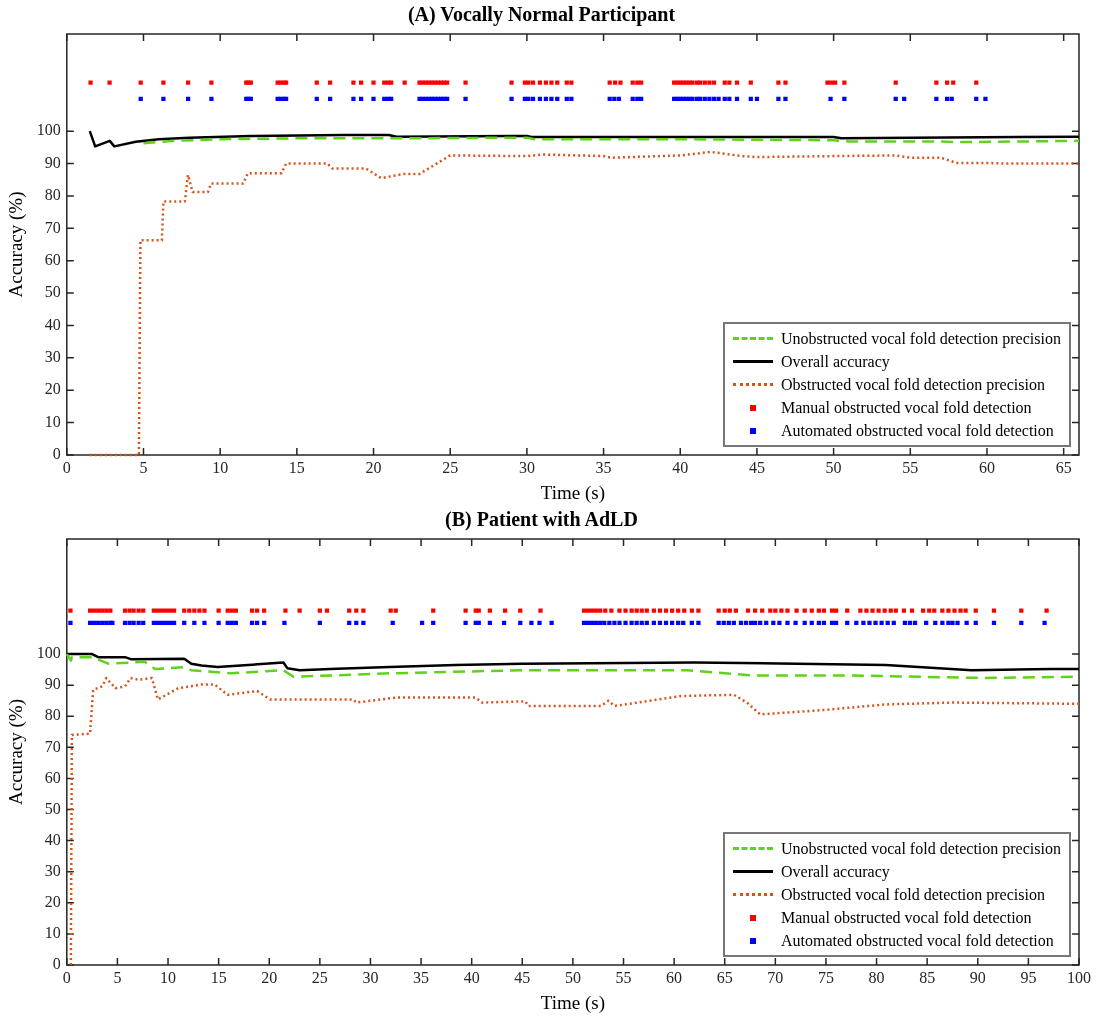  I want to click on x-tick-label: 95, so click(1028, 977).